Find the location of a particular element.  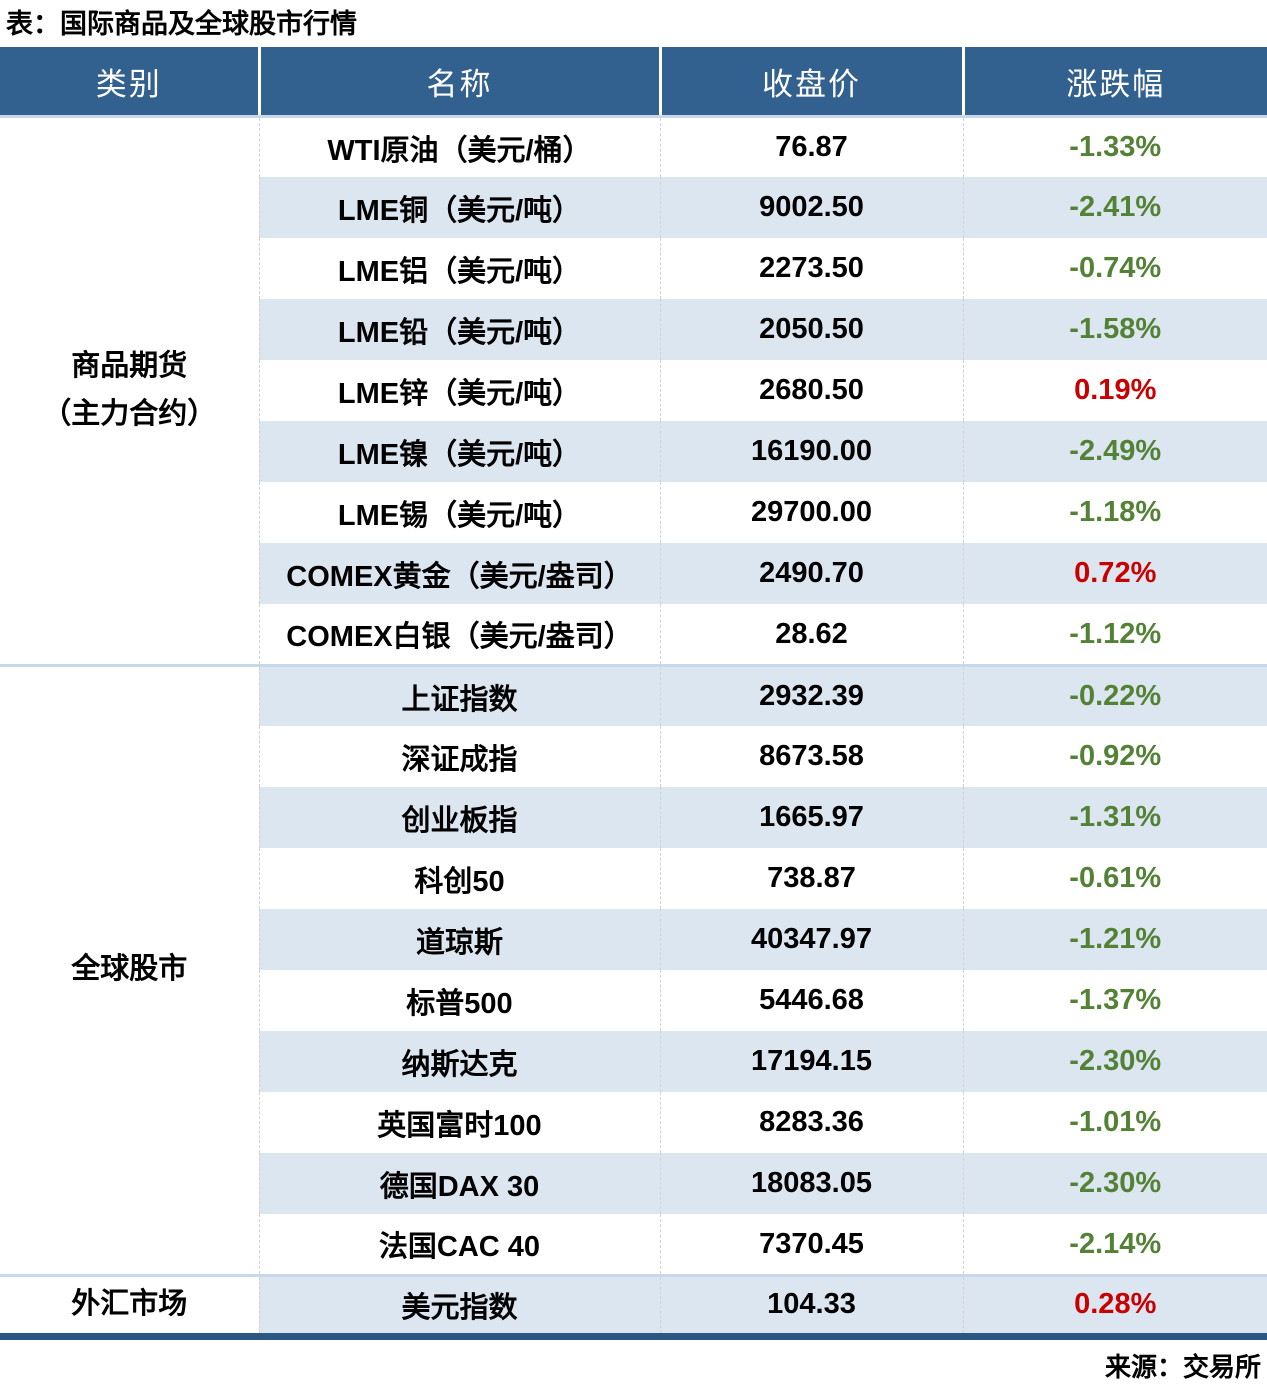

table-row: 纳斯达克 17194.15 -2.30% is located at coordinates (633, 1062).